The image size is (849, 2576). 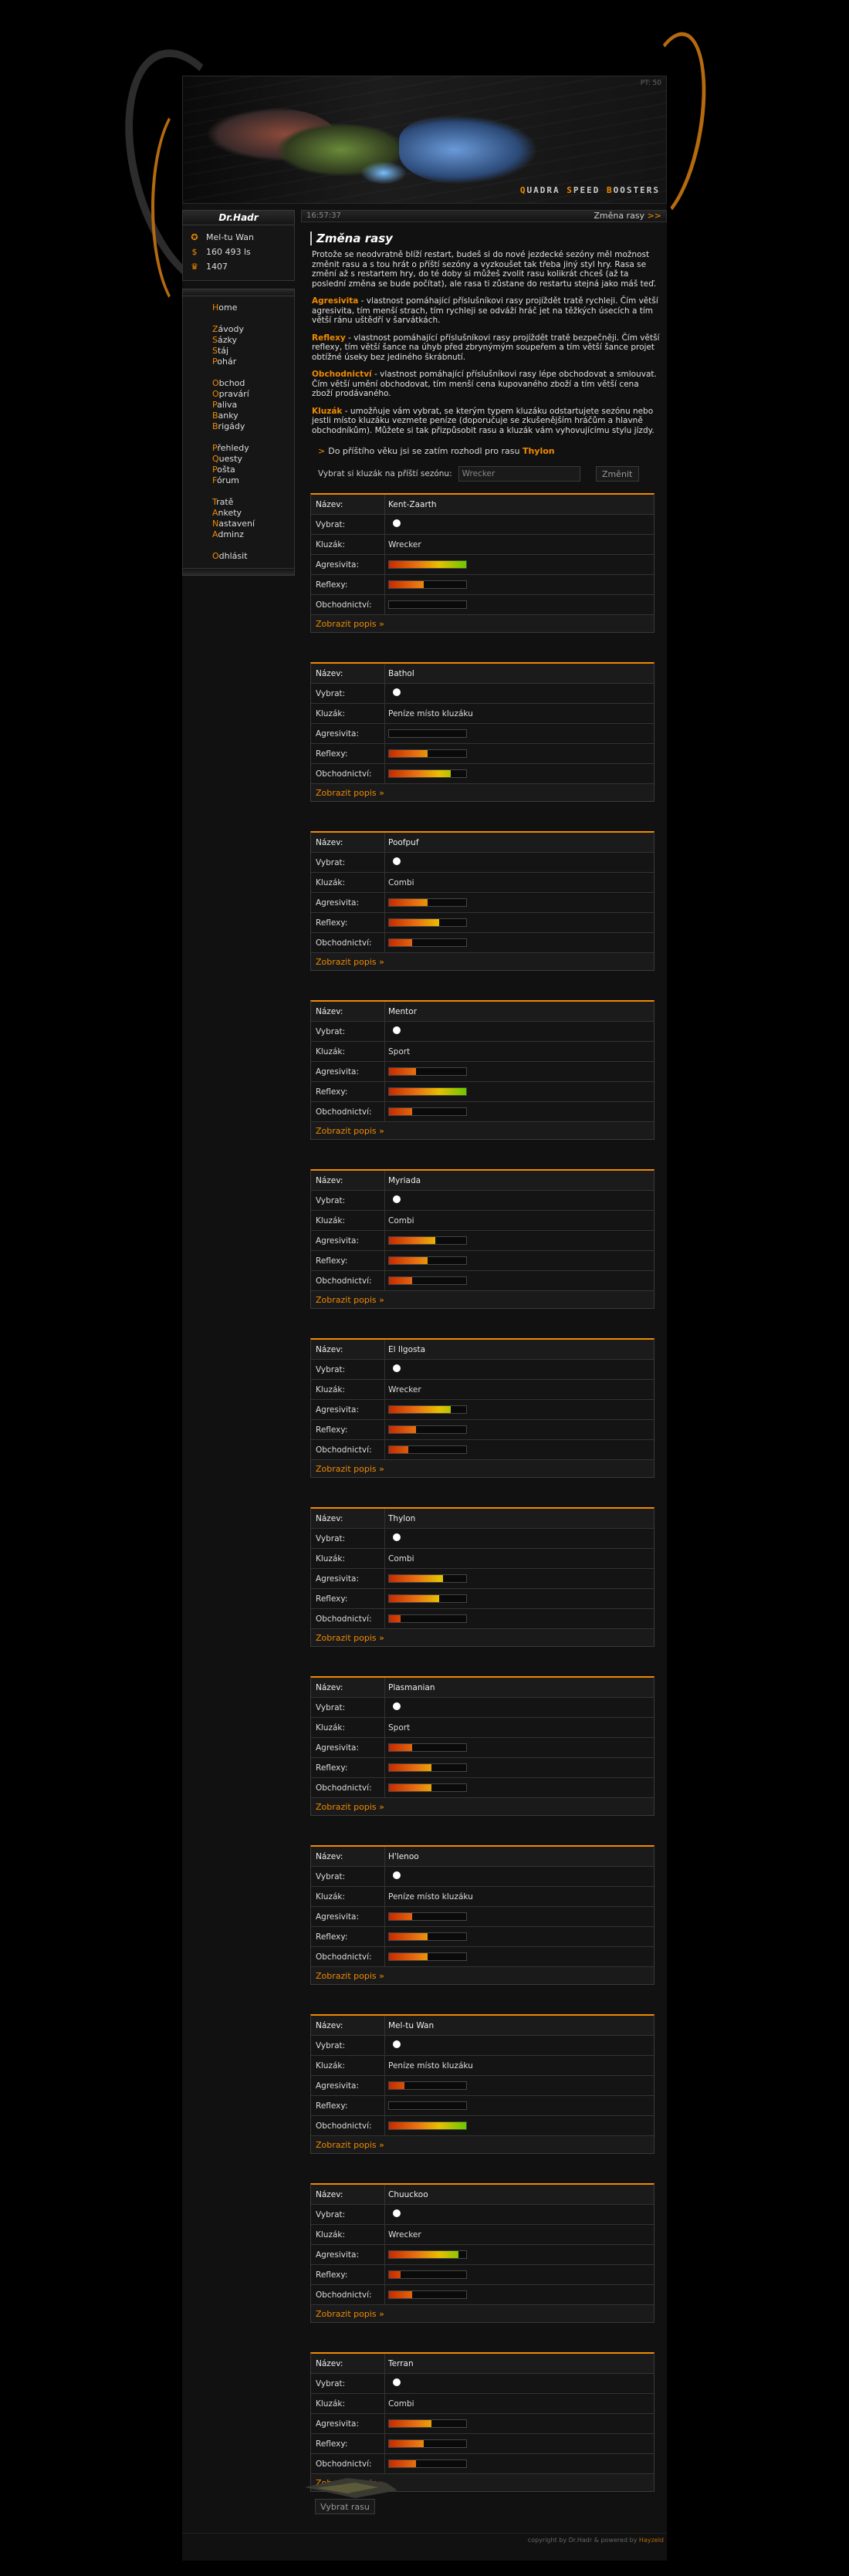 I want to click on nav-item: Tratě, so click(x=223, y=502).